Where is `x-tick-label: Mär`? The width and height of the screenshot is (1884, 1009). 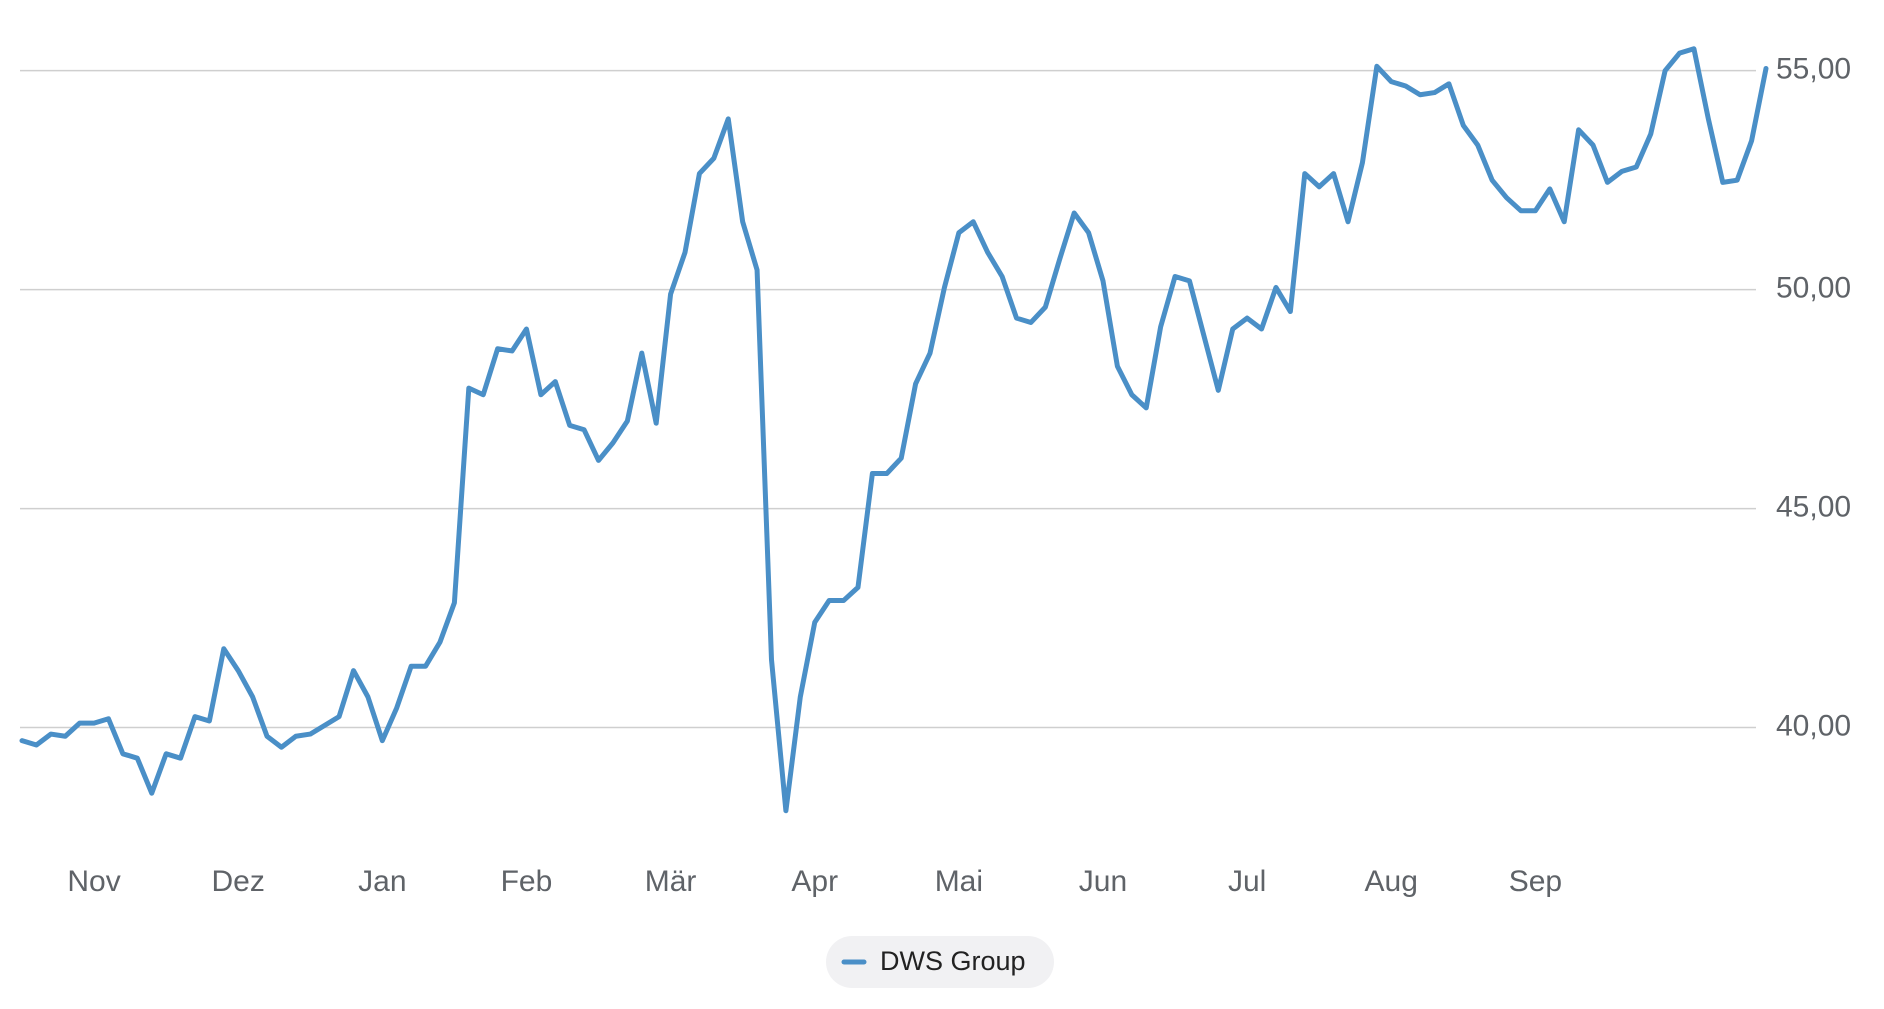 x-tick-label: Mär is located at coordinates (671, 881).